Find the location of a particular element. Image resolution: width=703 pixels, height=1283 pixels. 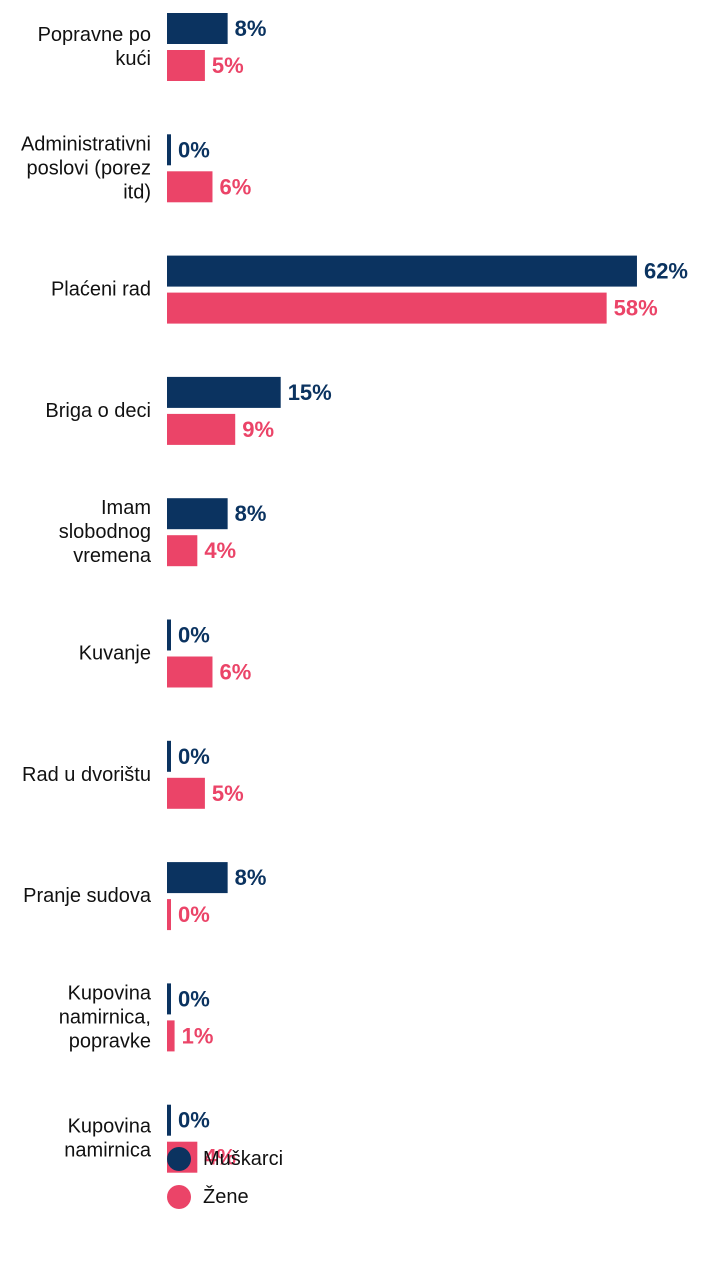

category-label-line: popravke is located at coordinates (110, 1041).